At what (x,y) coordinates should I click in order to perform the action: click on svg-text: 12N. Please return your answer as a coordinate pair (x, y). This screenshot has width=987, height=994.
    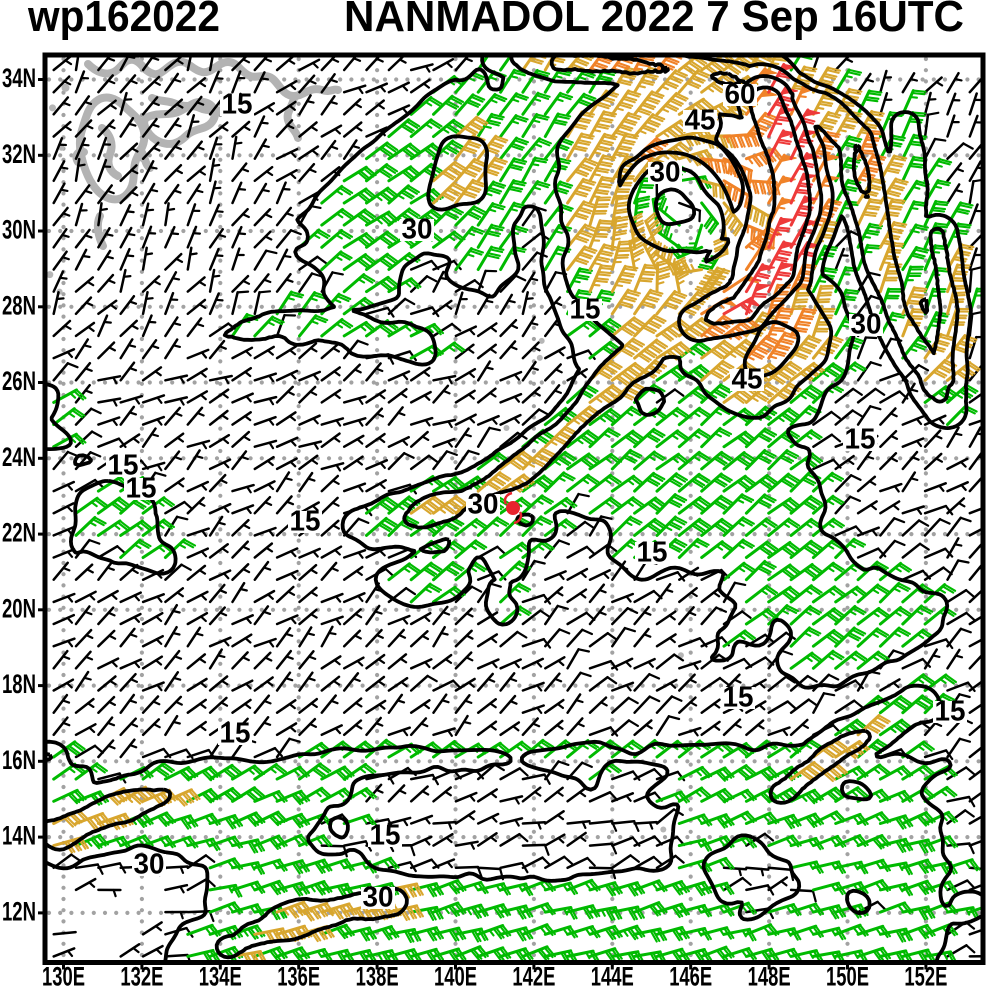
    Looking at the image, I should click on (19, 911).